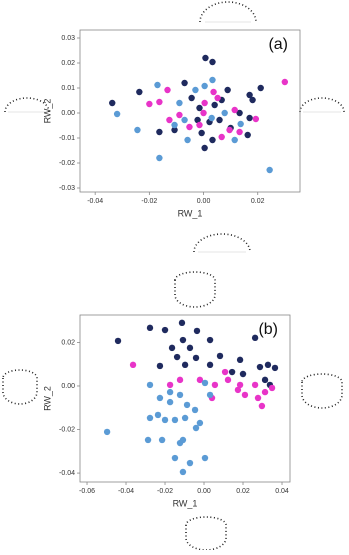  I want to click on y-tick-label: 0.02, so click(68, 342).